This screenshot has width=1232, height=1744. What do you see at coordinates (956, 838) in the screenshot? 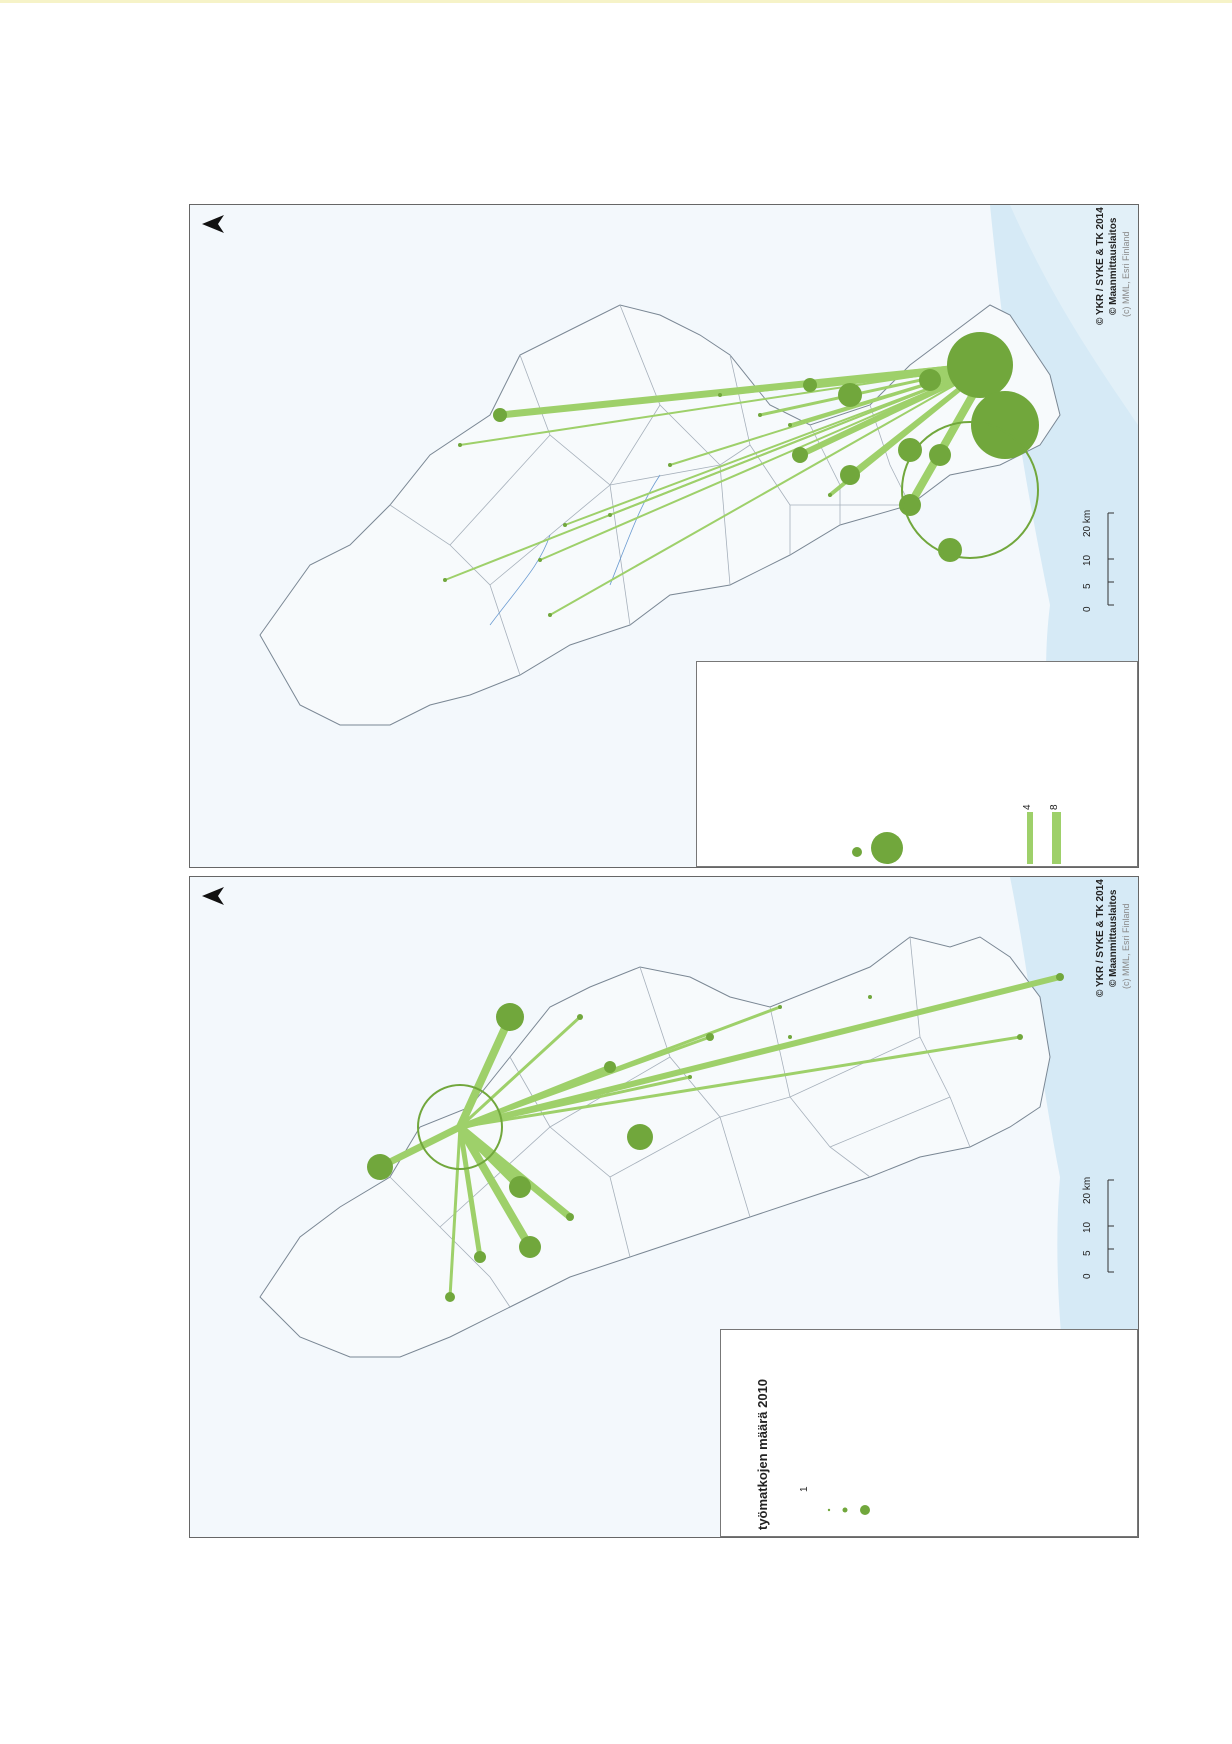
I see `legend-top-symbols` at bounding box center [956, 838].